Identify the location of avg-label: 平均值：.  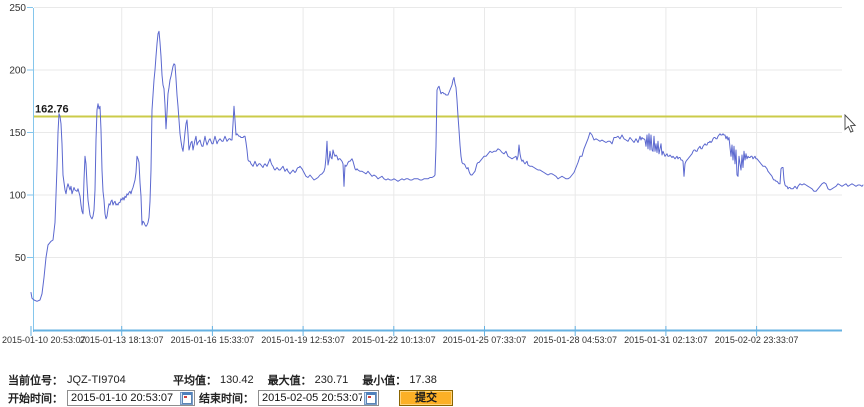
(195, 381).